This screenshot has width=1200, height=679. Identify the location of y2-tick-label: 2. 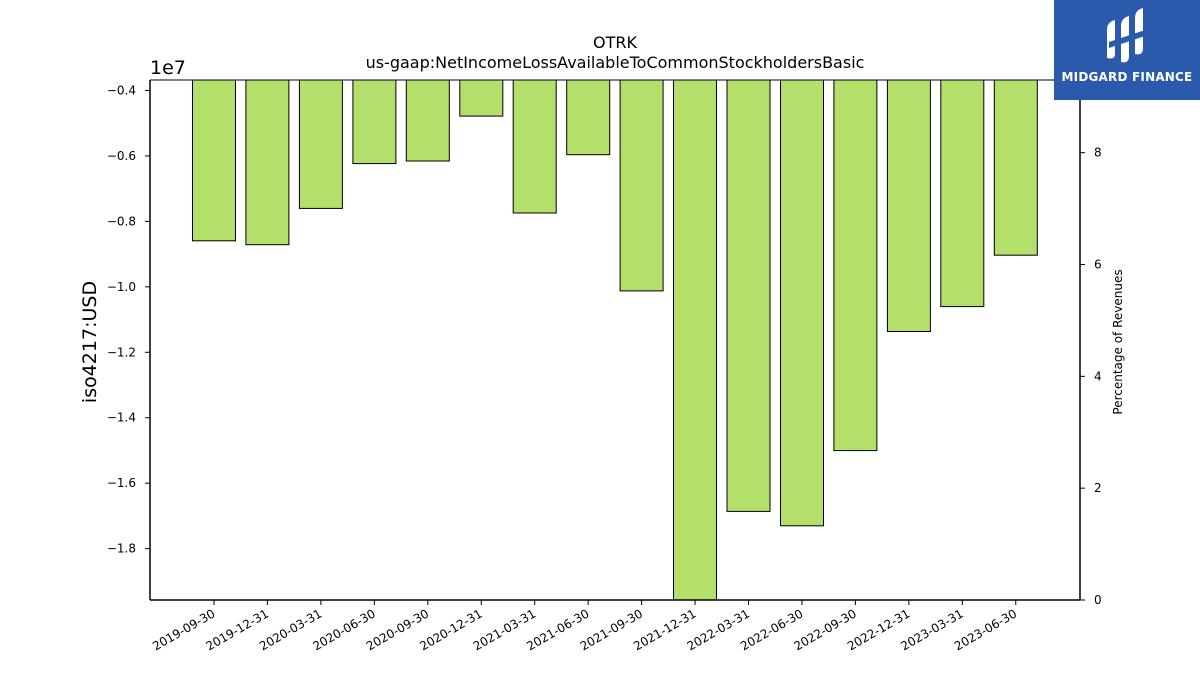
(1098, 488).